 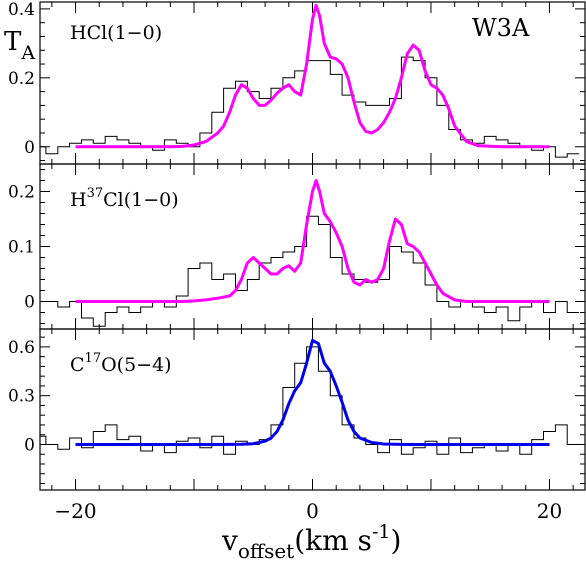 What do you see at coordinates (229, 540) in the screenshot?
I see `x-axis-title-main: v` at bounding box center [229, 540].